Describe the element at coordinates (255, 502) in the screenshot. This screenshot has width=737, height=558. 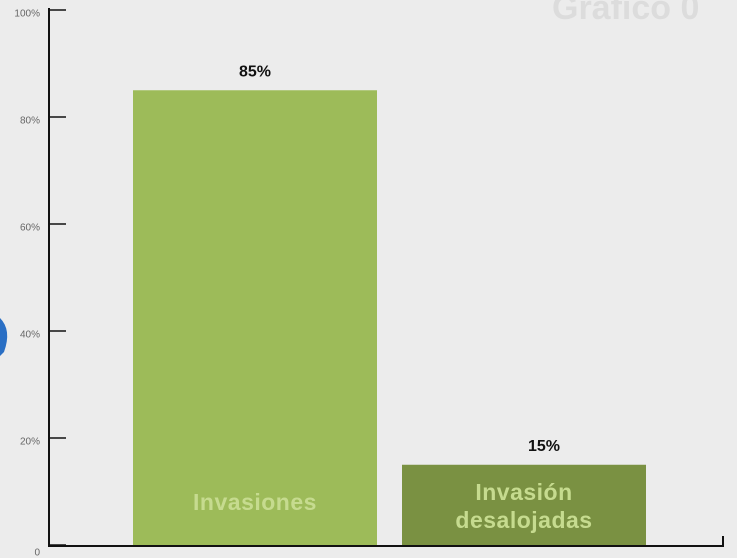
I see `x-tick-label: Invasiones` at that location.